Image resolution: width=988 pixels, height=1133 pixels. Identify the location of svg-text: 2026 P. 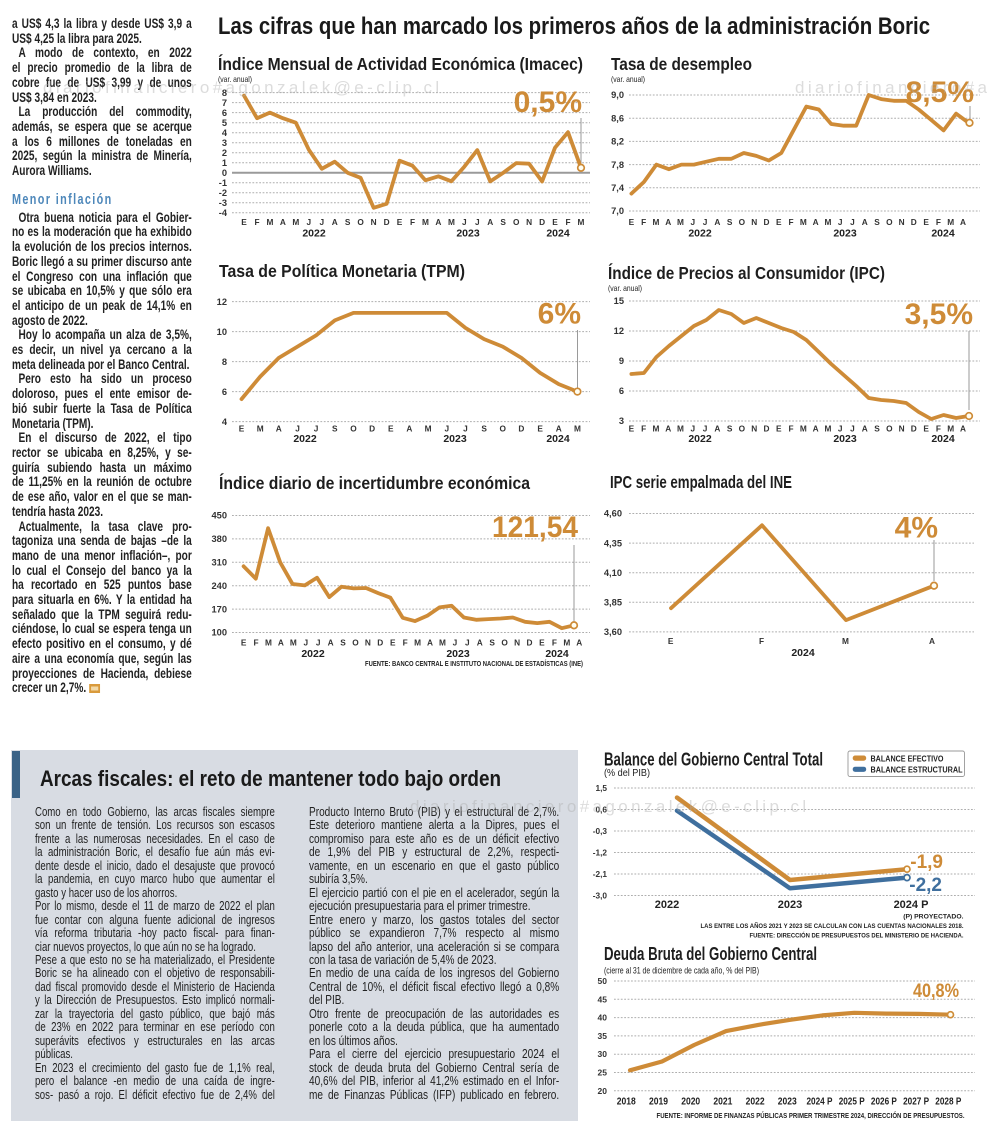
(884, 1102).